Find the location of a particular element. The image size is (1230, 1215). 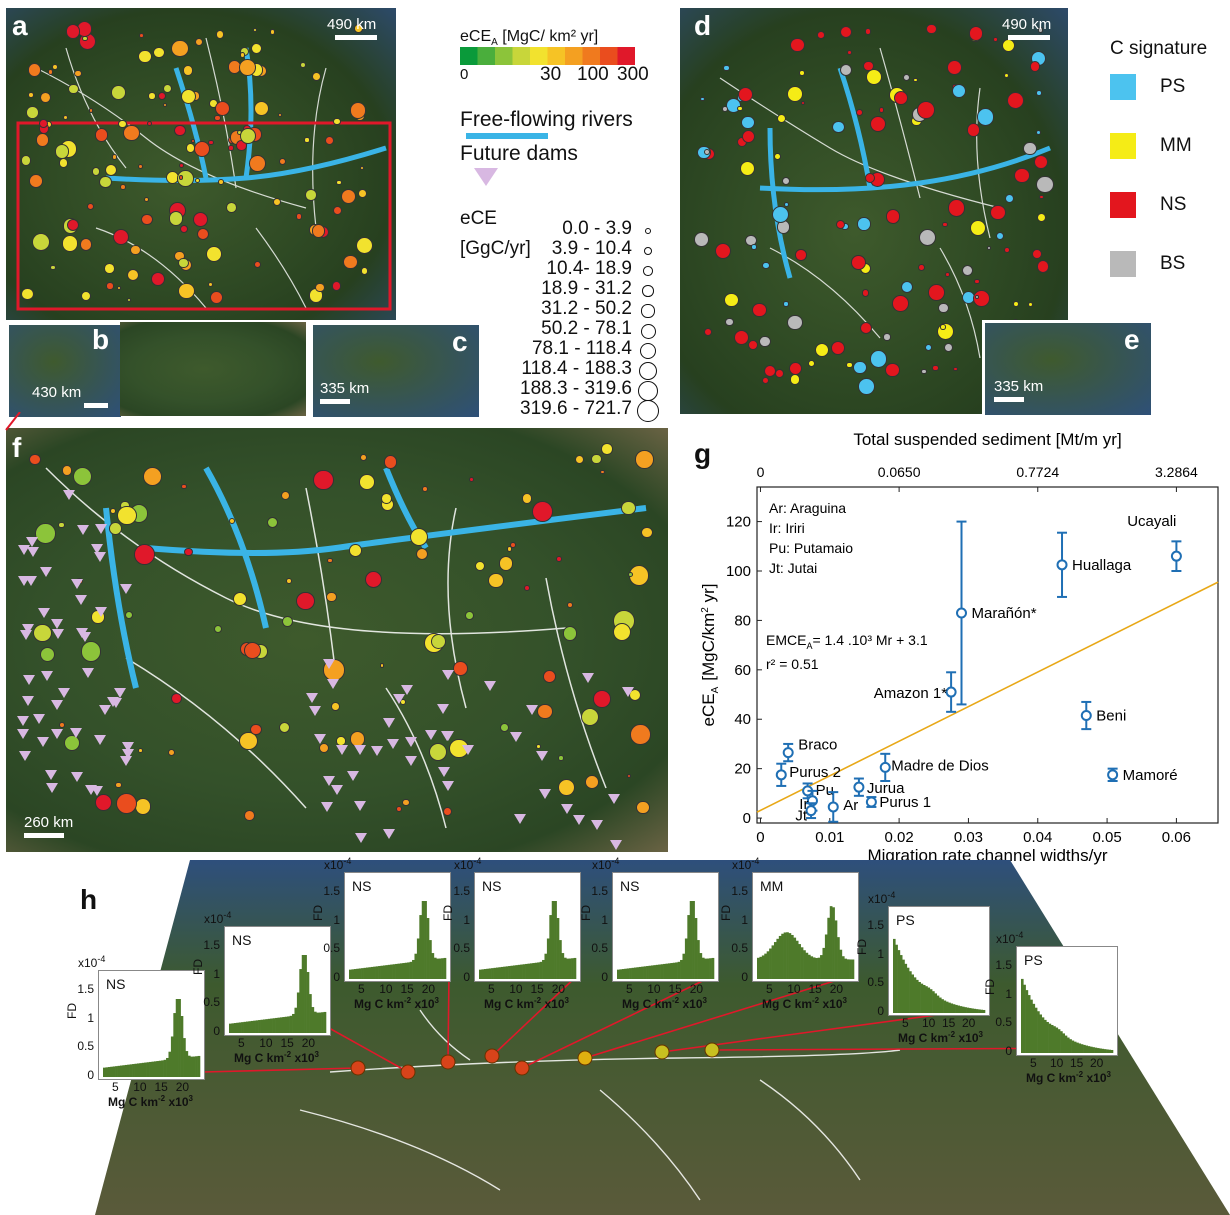

histogram-y-label: FD is located at coordinates (198, 967).